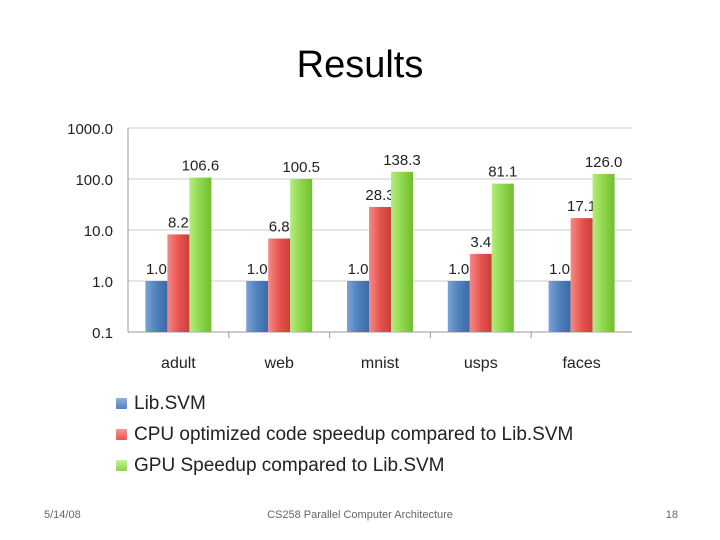 The height and width of the screenshot is (540, 720). What do you see at coordinates (380, 363) in the screenshot?
I see `x-category-label: mnist` at bounding box center [380, 363].